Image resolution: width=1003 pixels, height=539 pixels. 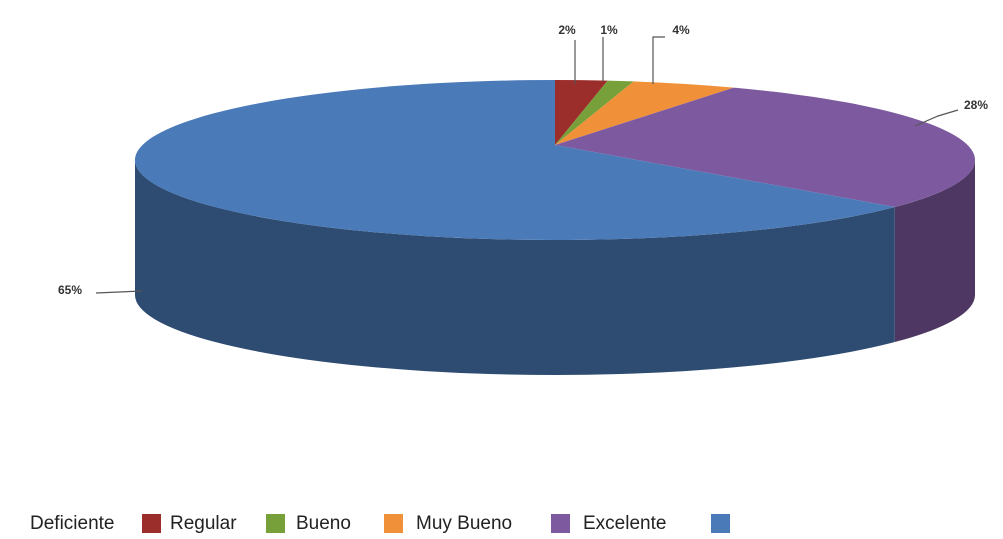 What do you see at coordinates (323, 523) in the screenshot?
I see `legend-label: Bueno` at bounding box center [323, 523].